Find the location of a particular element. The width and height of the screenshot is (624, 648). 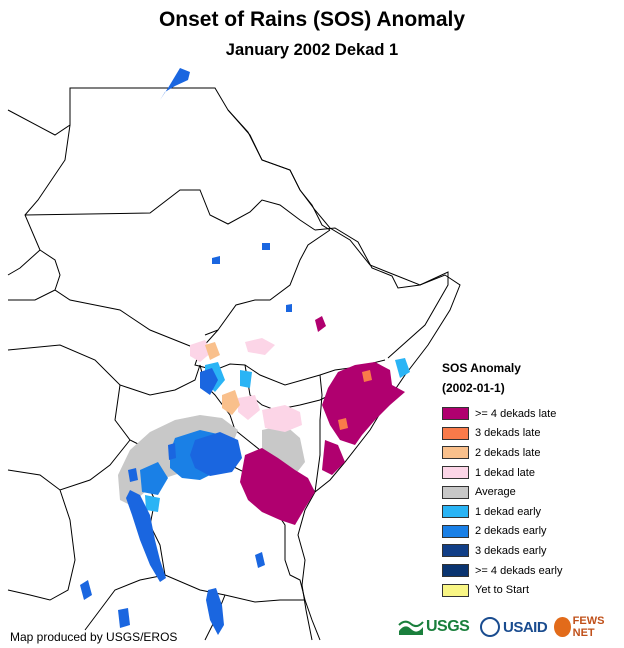

anomaly-2-early is located at coordinates (154, 478).